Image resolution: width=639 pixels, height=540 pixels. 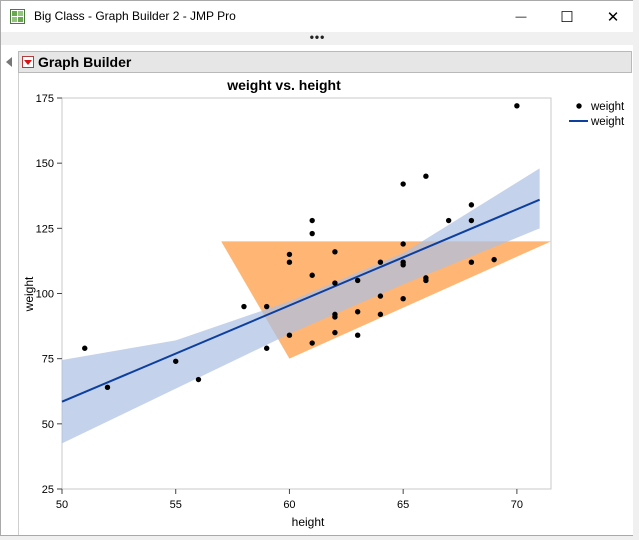 I want to click on legend-point-marker, so click(x=579, y=106).